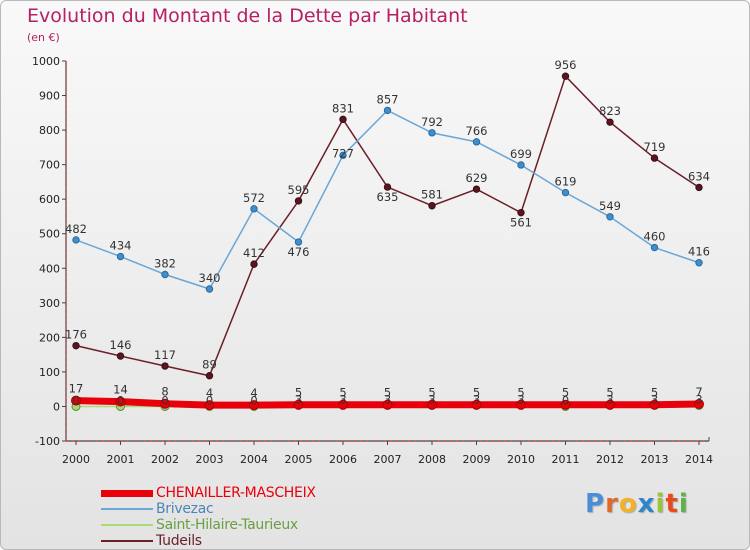 The image size is (750, 550). I want to click on logo-letter: o, so click(628, 504).